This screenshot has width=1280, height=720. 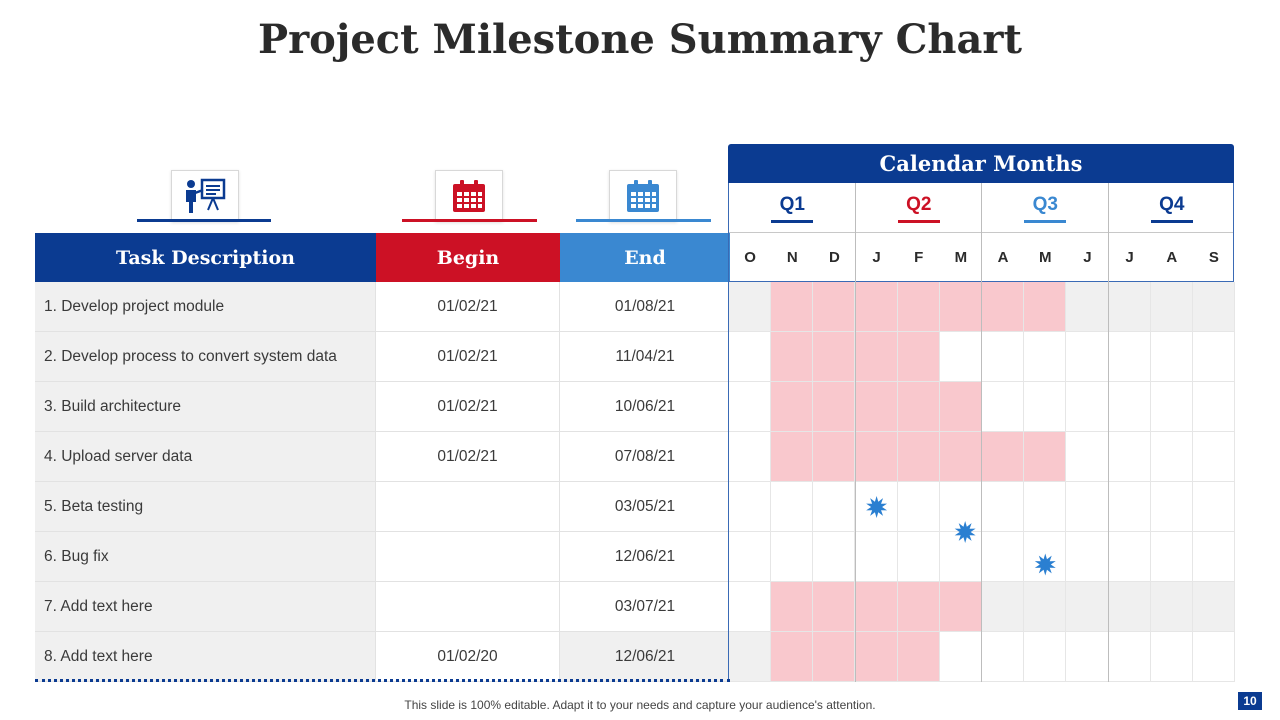 I want to click on presentation-icon, so click(x=206, y=195).